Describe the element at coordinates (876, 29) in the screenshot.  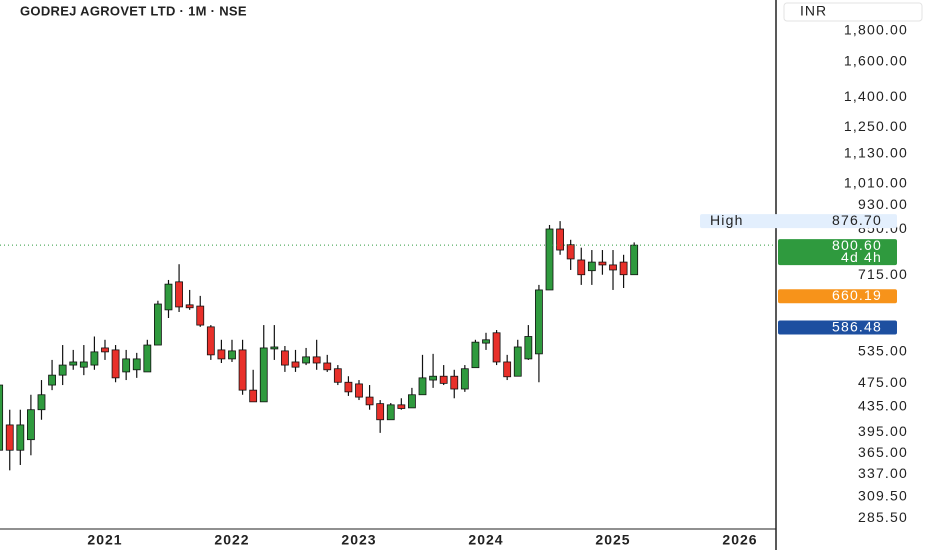
I see `y-tick-label: 1,800.00` at that location.